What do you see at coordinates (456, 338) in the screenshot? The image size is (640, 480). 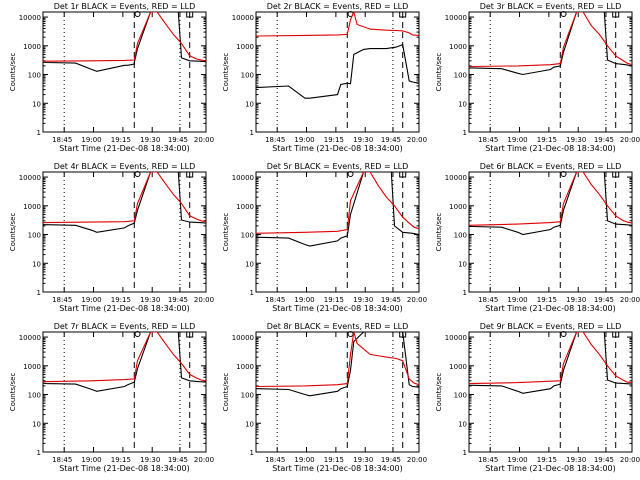 I see `y-tick-label: 10000` at bounding box center [456, 338].